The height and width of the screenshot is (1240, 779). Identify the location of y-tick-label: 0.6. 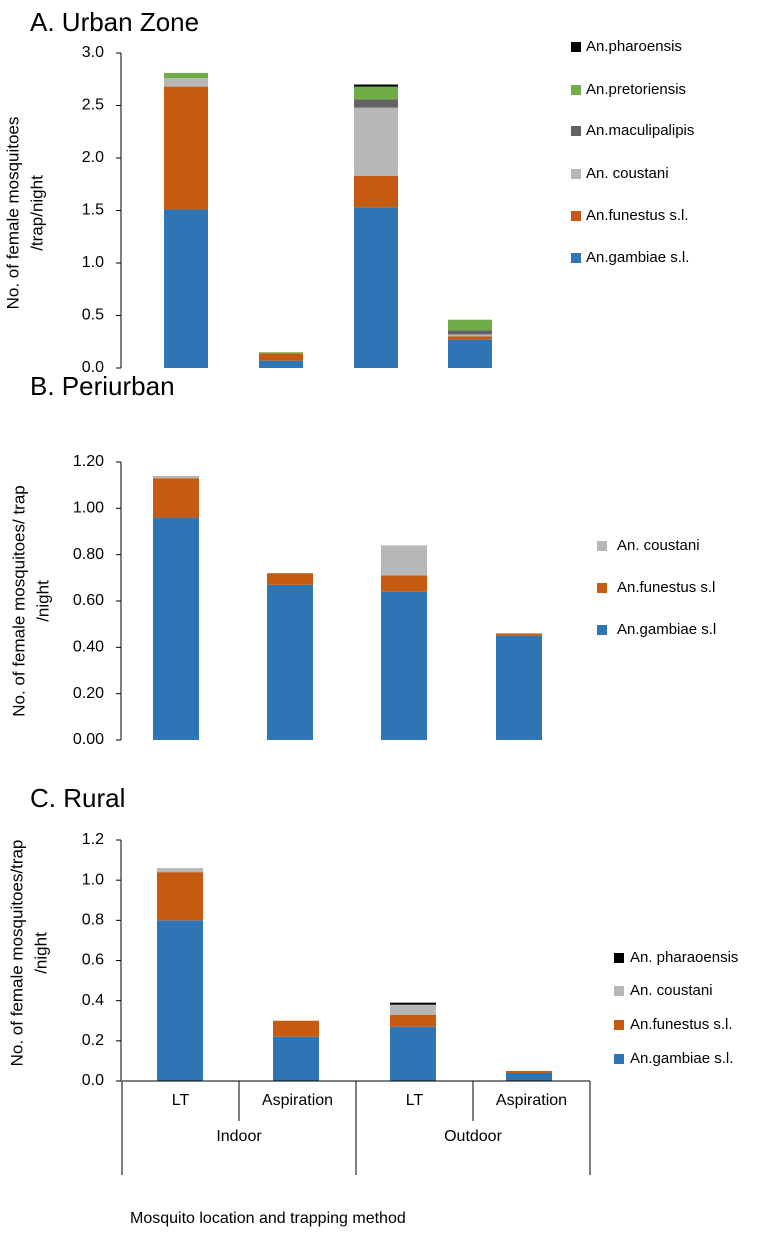
(93, 960).